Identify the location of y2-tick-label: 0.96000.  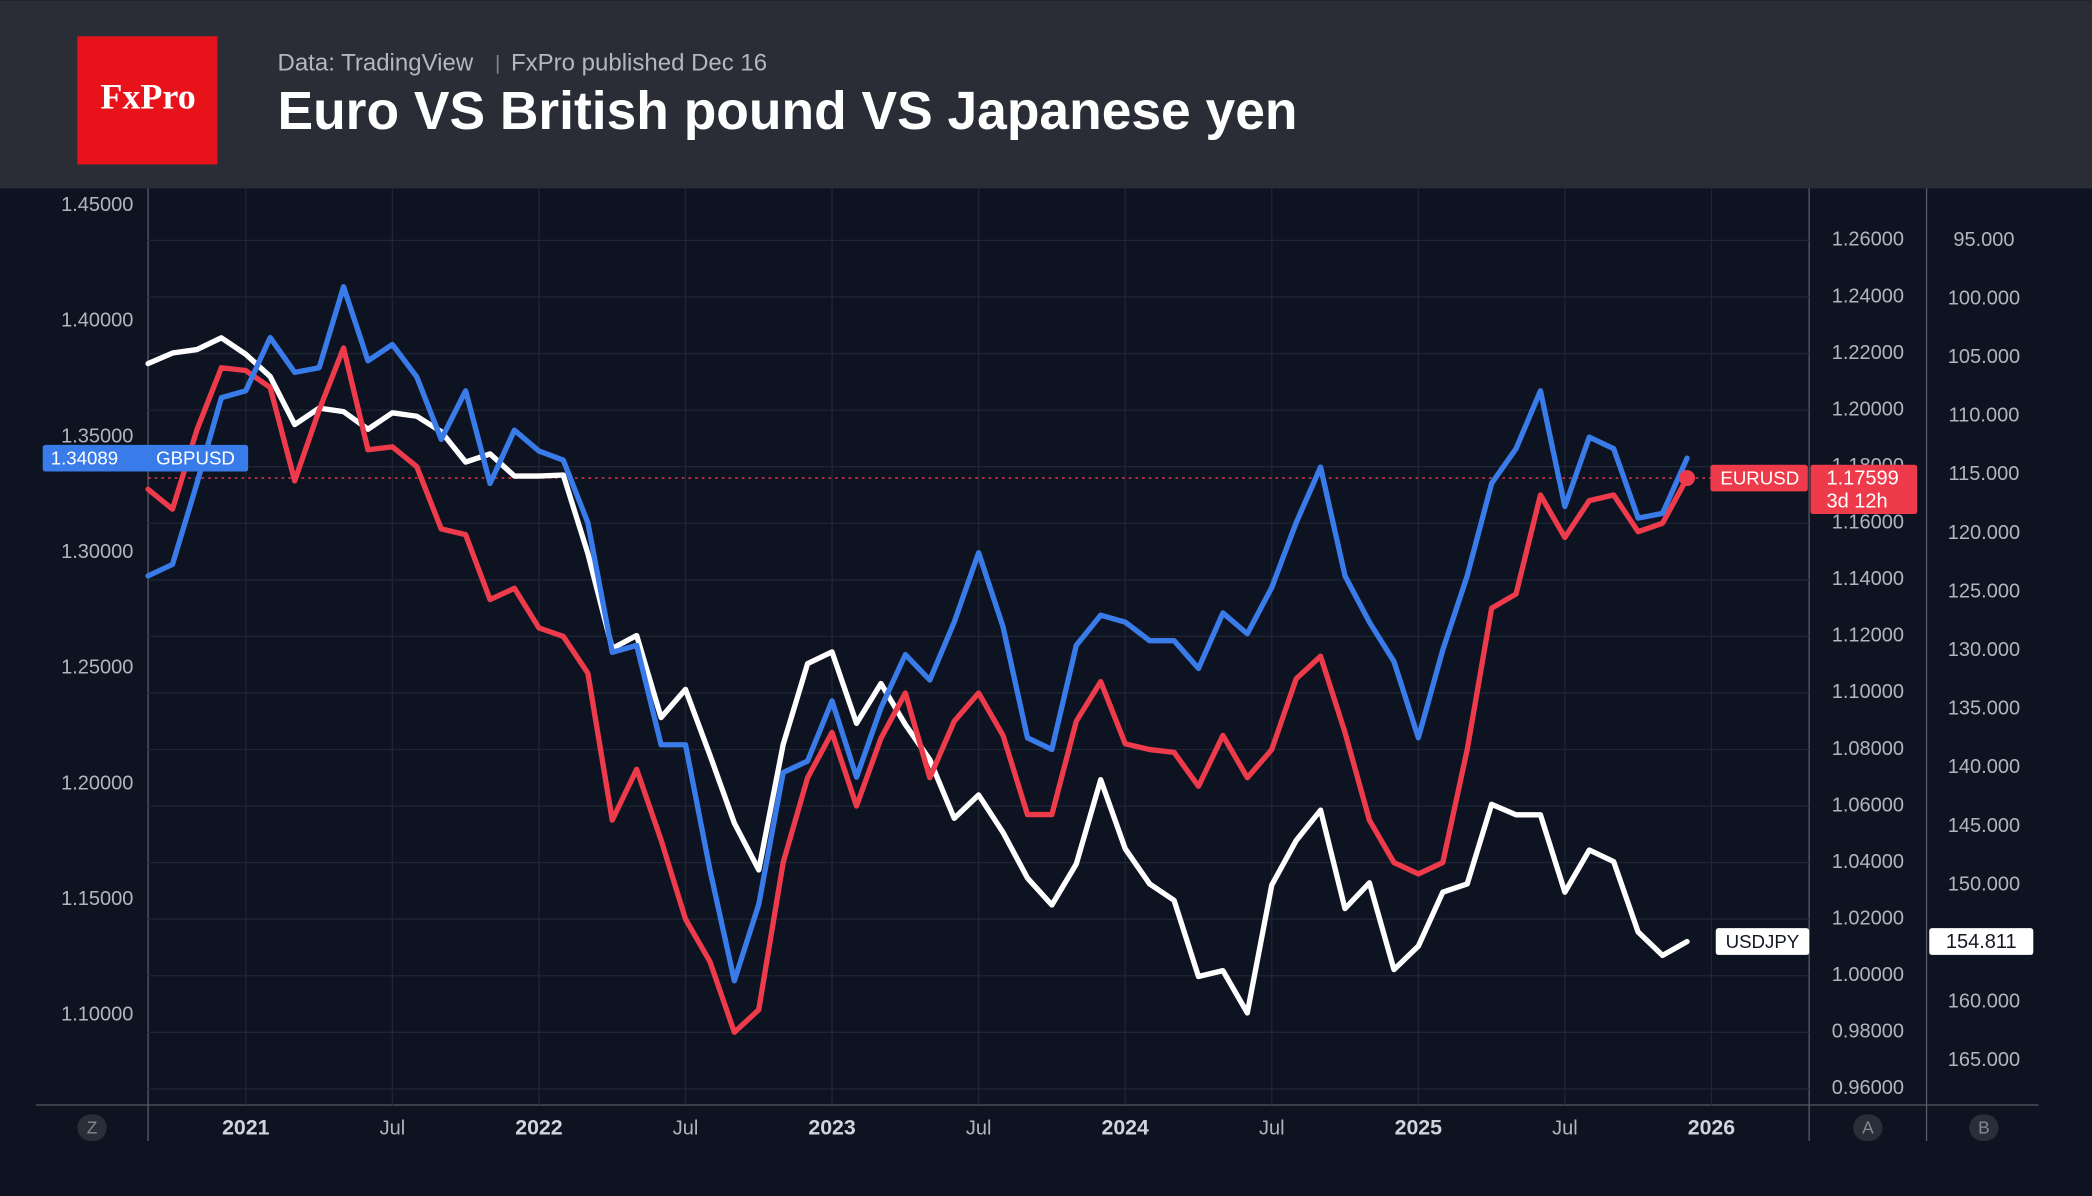
(1868, 1088).